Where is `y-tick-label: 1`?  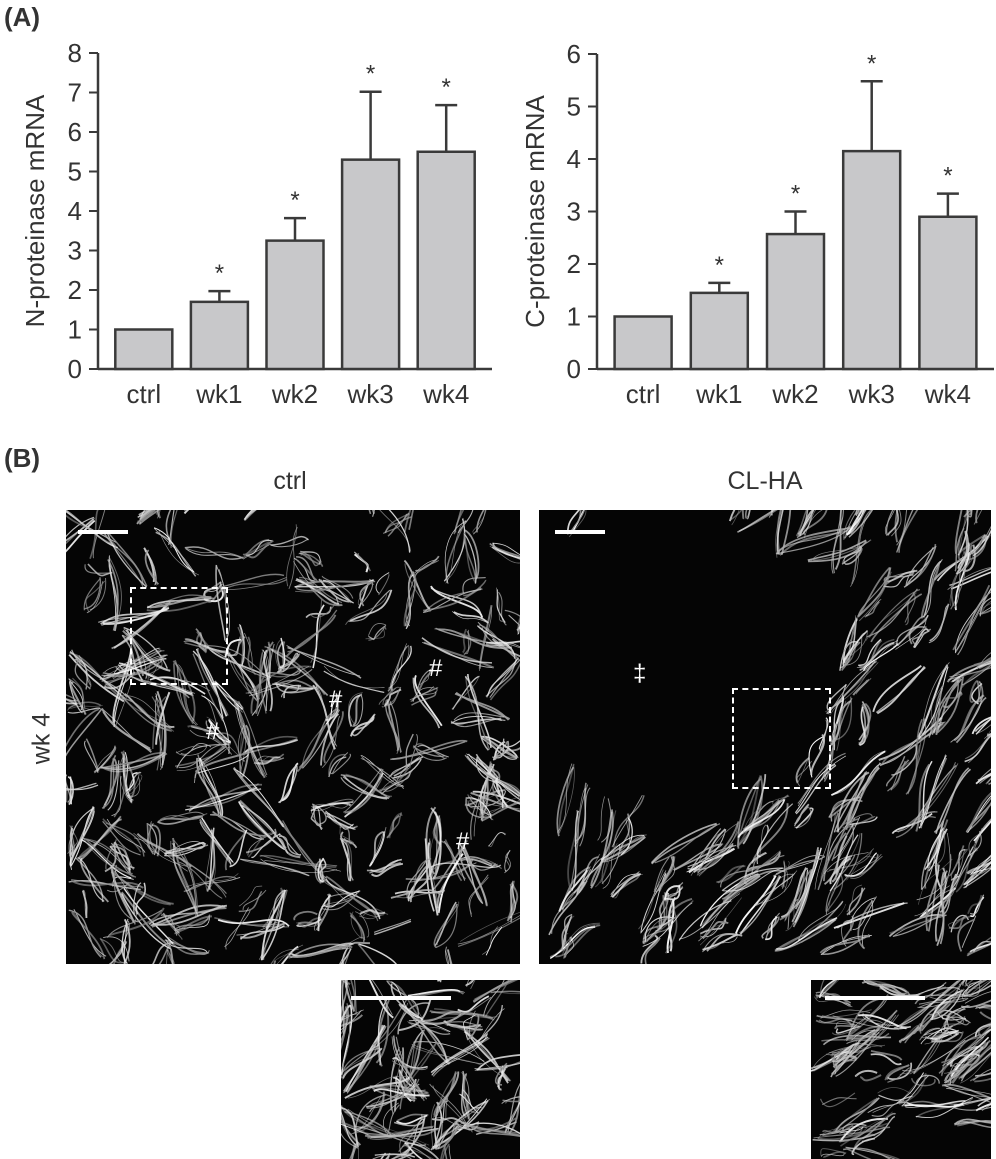
y-tick-label: 1 is located at coordinates (574, 317).